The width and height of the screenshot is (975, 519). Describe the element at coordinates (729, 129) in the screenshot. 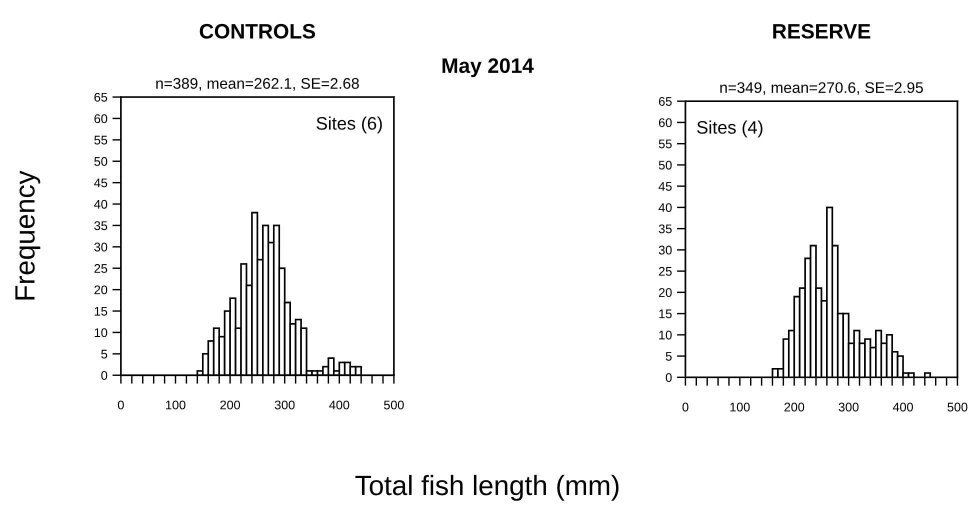

I see `annotation: Sites (4)` at that location.